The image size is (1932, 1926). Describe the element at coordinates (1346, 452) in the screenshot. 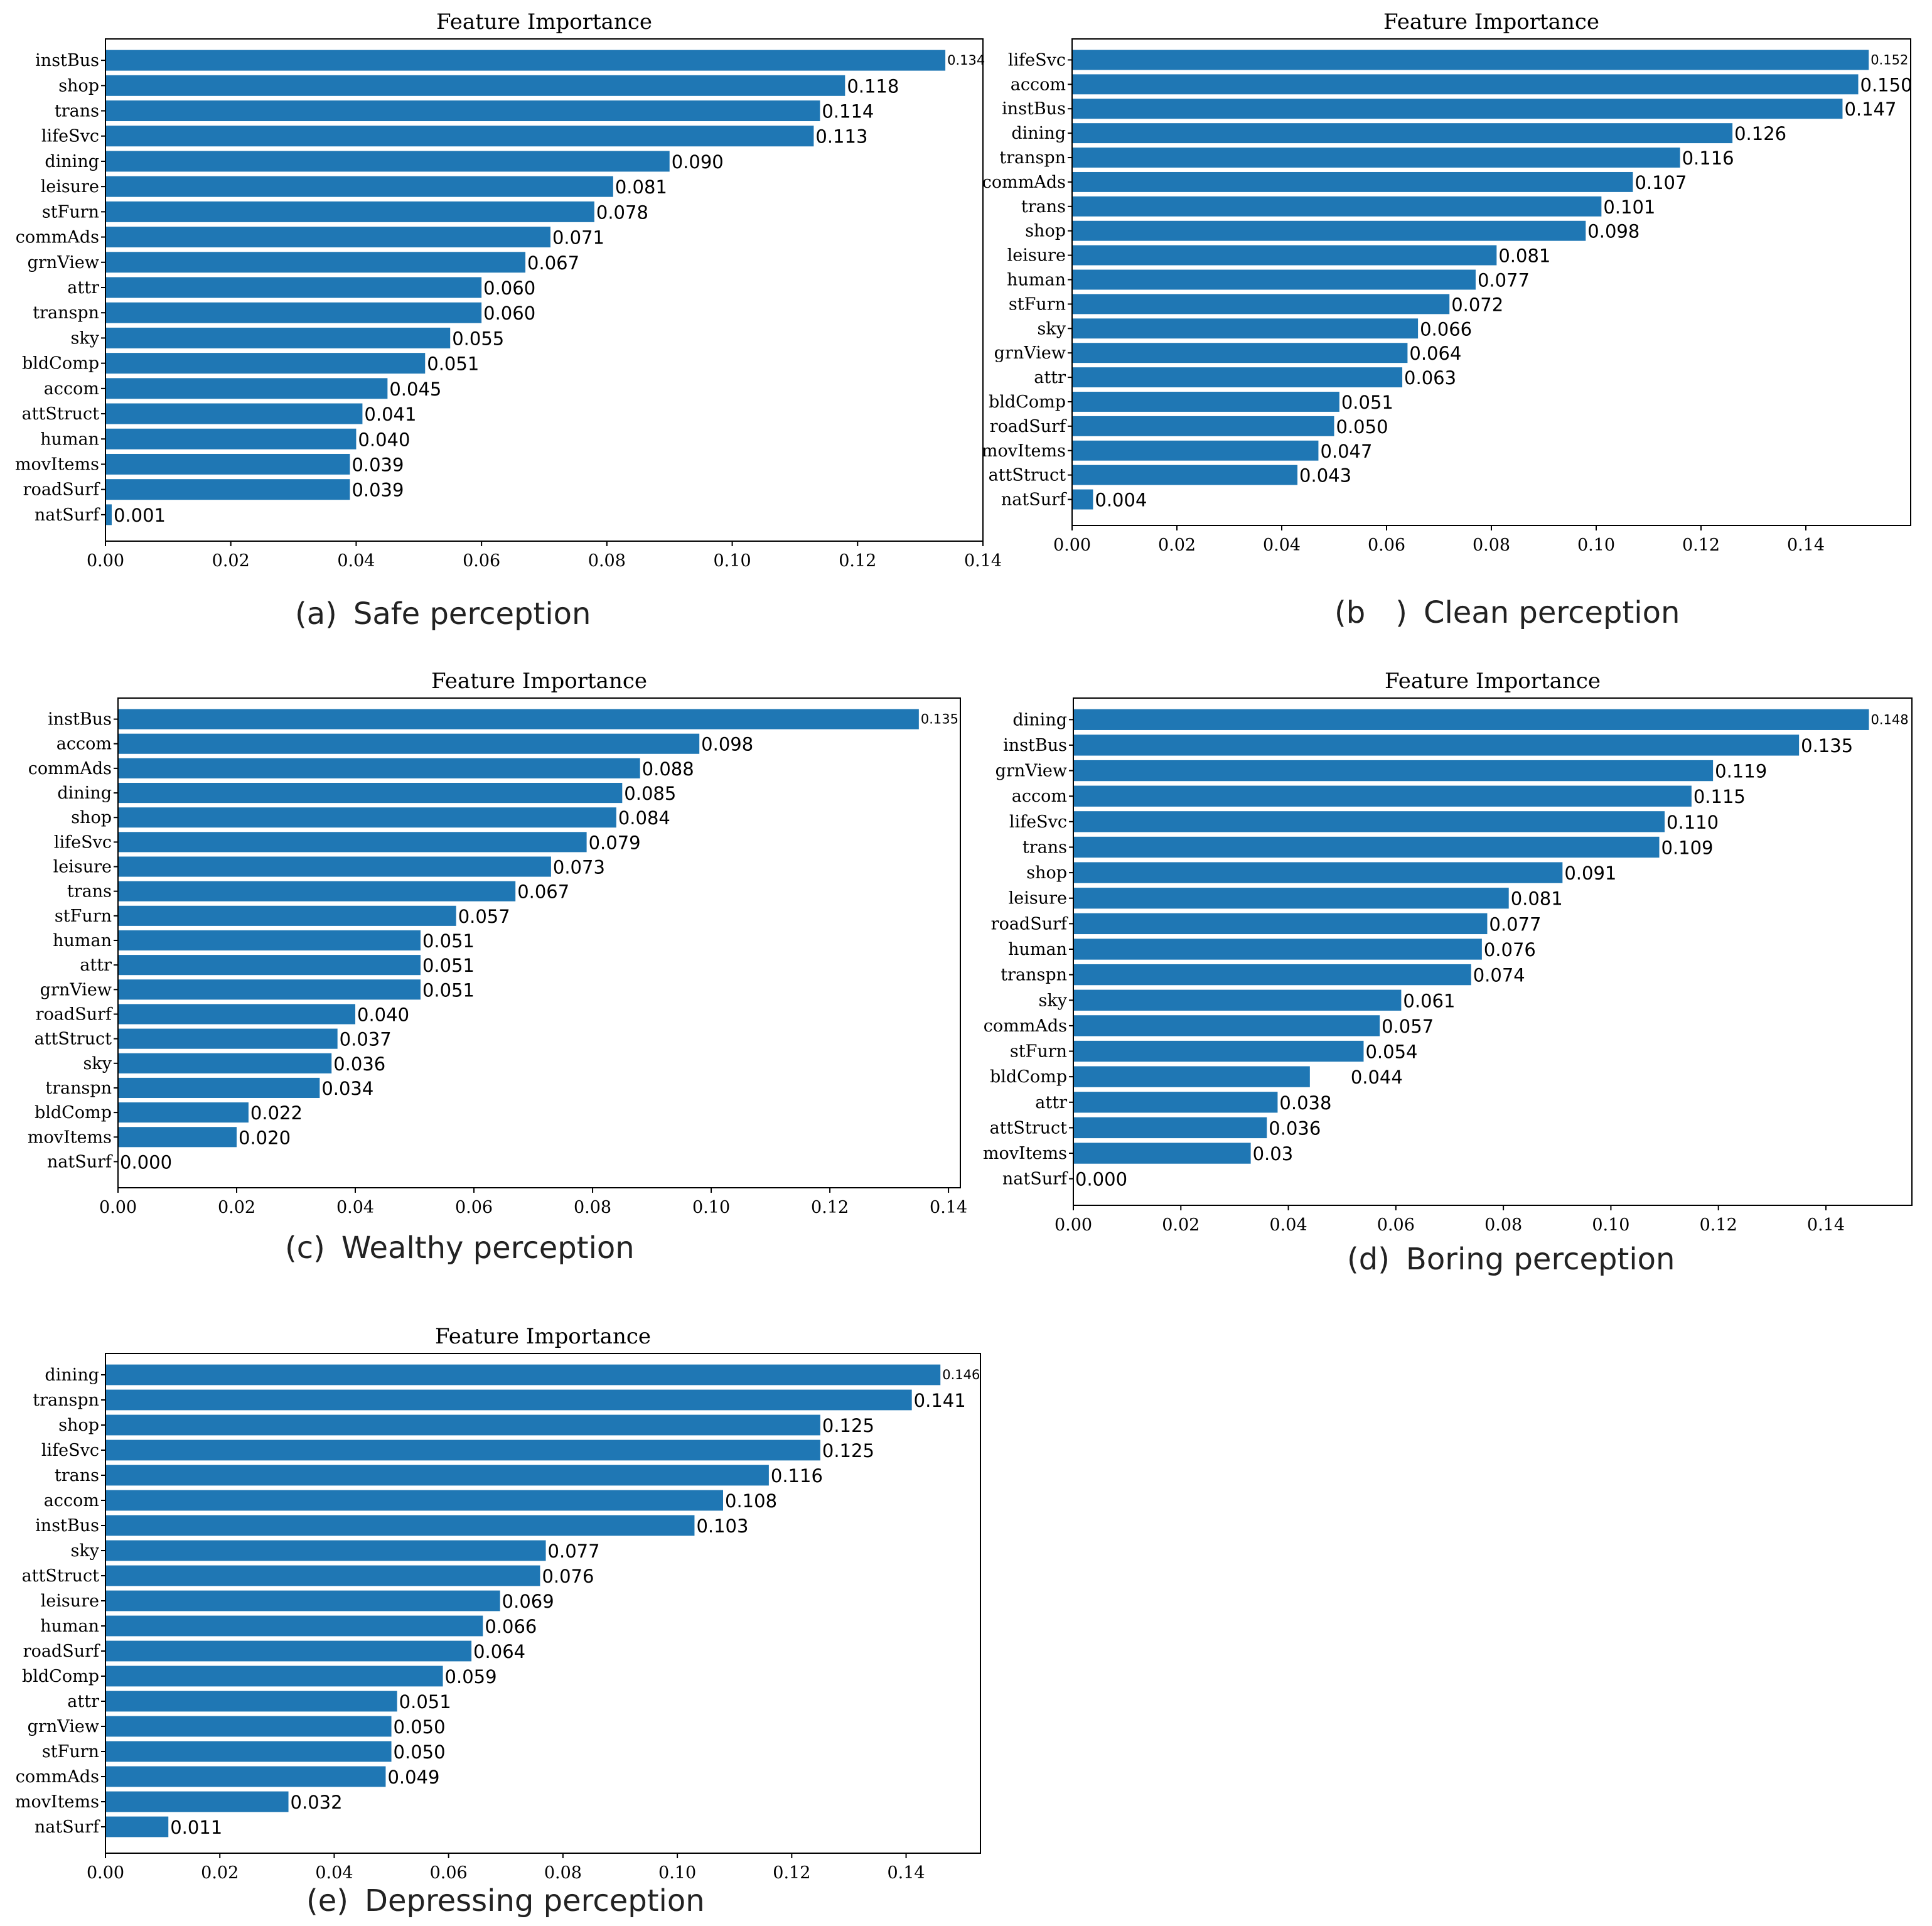

I see `value-label: 0.047` at that location.